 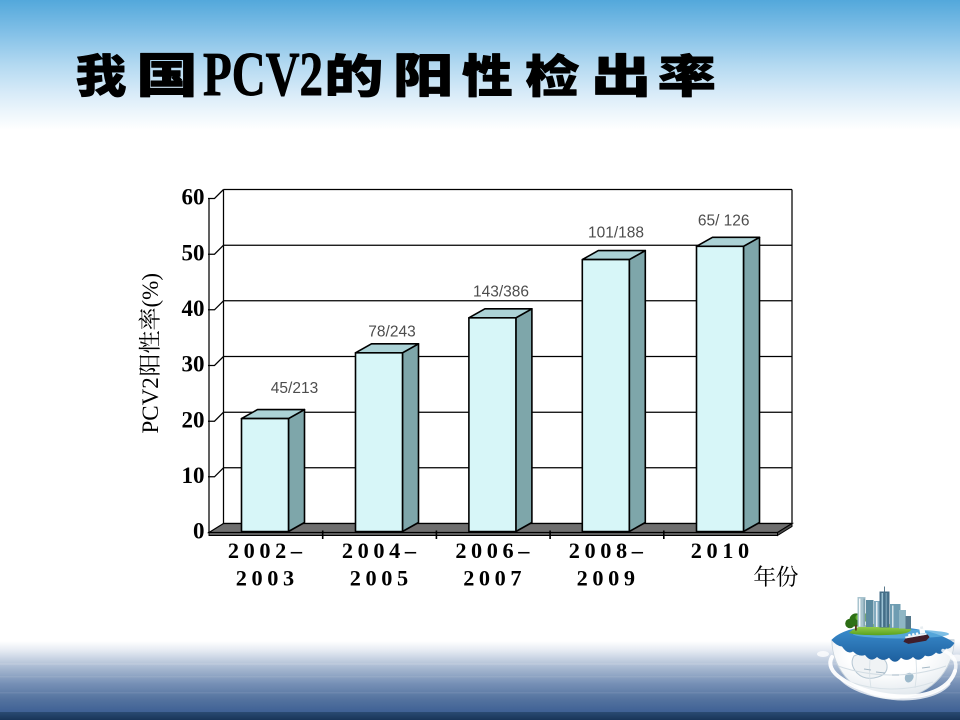 What do you see at coordinates (193, 364) in the screenshot?
I see `svg-text: 30` at bounding box center [193, 364].